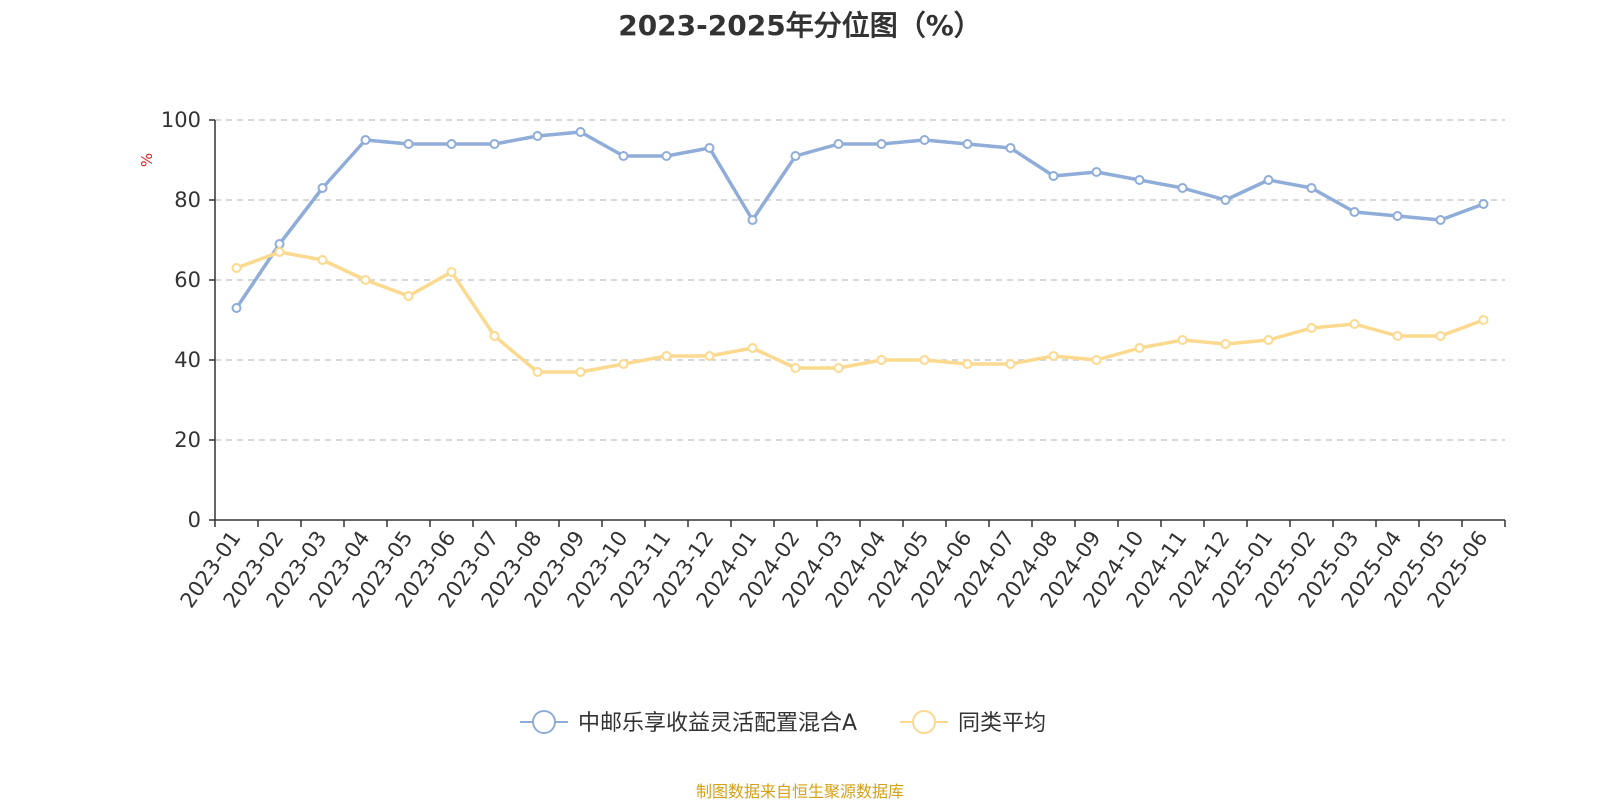  What do you see at coordinates (187, 440) in the screenshot?
I see `y-tick-label: 20` at bounding box center [187, 440].